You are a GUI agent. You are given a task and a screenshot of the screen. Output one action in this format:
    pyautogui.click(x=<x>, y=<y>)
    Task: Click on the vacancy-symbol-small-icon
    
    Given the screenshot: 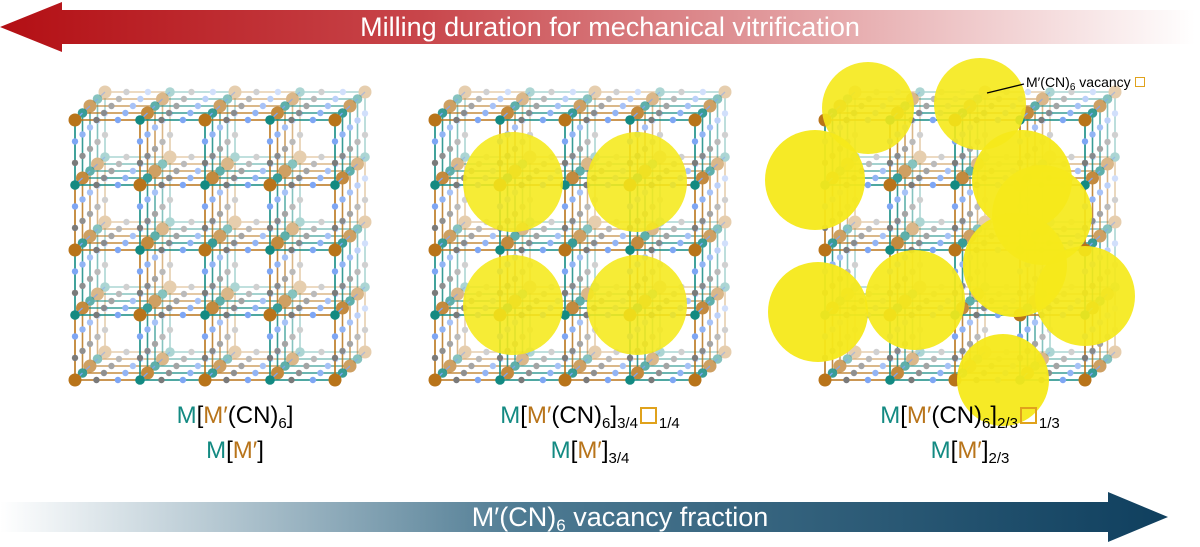 What is the action you would take?
    pyautogui.click(x=1139, y=82)
    